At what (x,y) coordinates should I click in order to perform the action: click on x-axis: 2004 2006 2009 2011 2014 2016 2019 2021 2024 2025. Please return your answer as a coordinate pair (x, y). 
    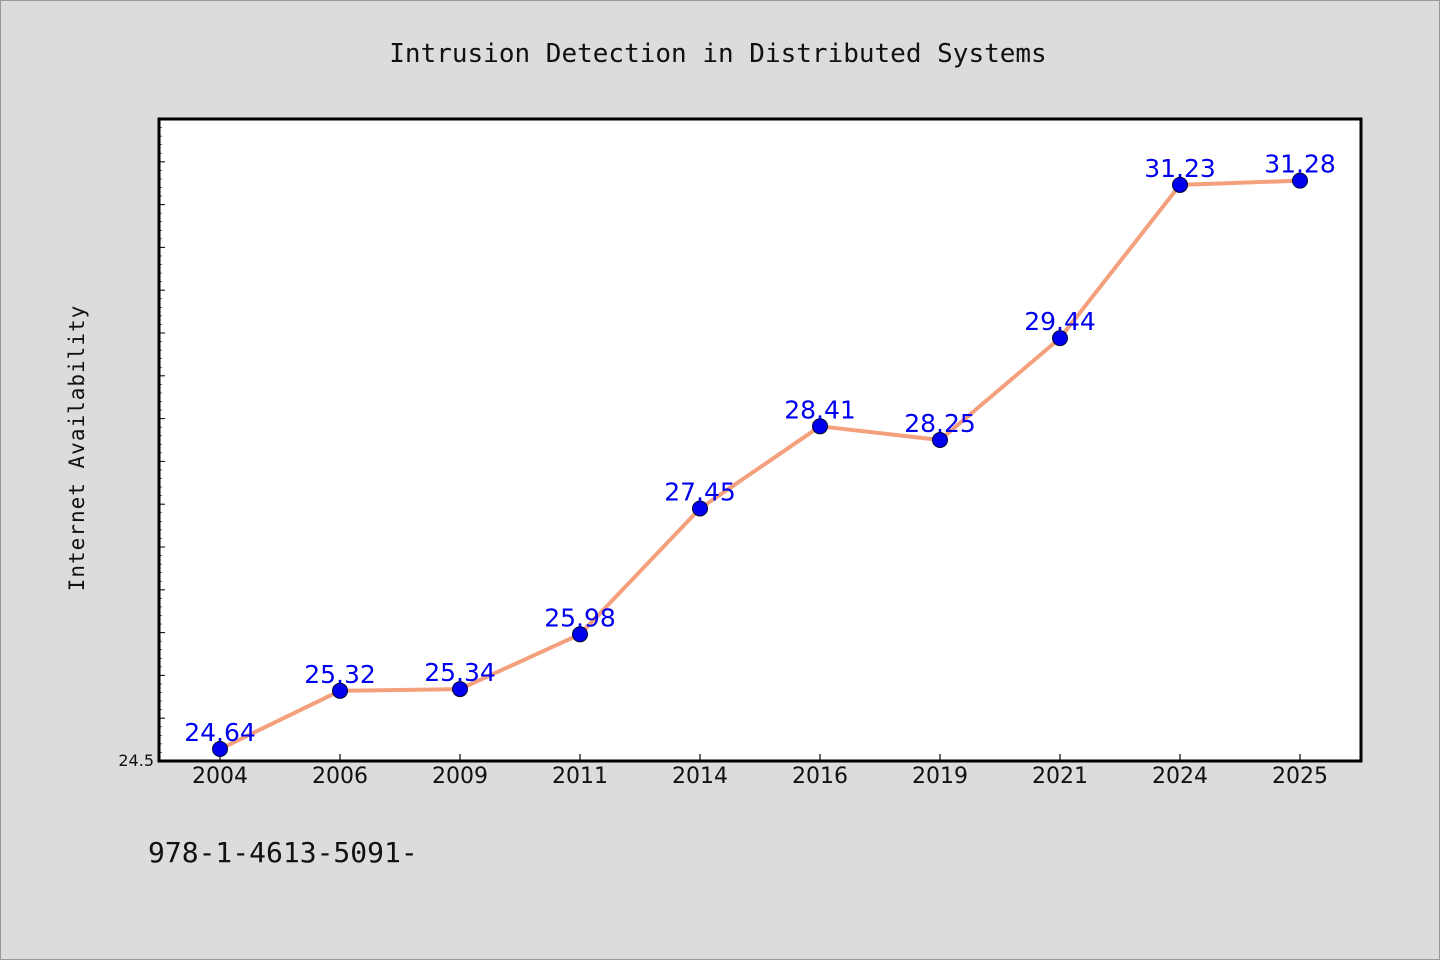
    Looking at the image, I should click on (760, 771).